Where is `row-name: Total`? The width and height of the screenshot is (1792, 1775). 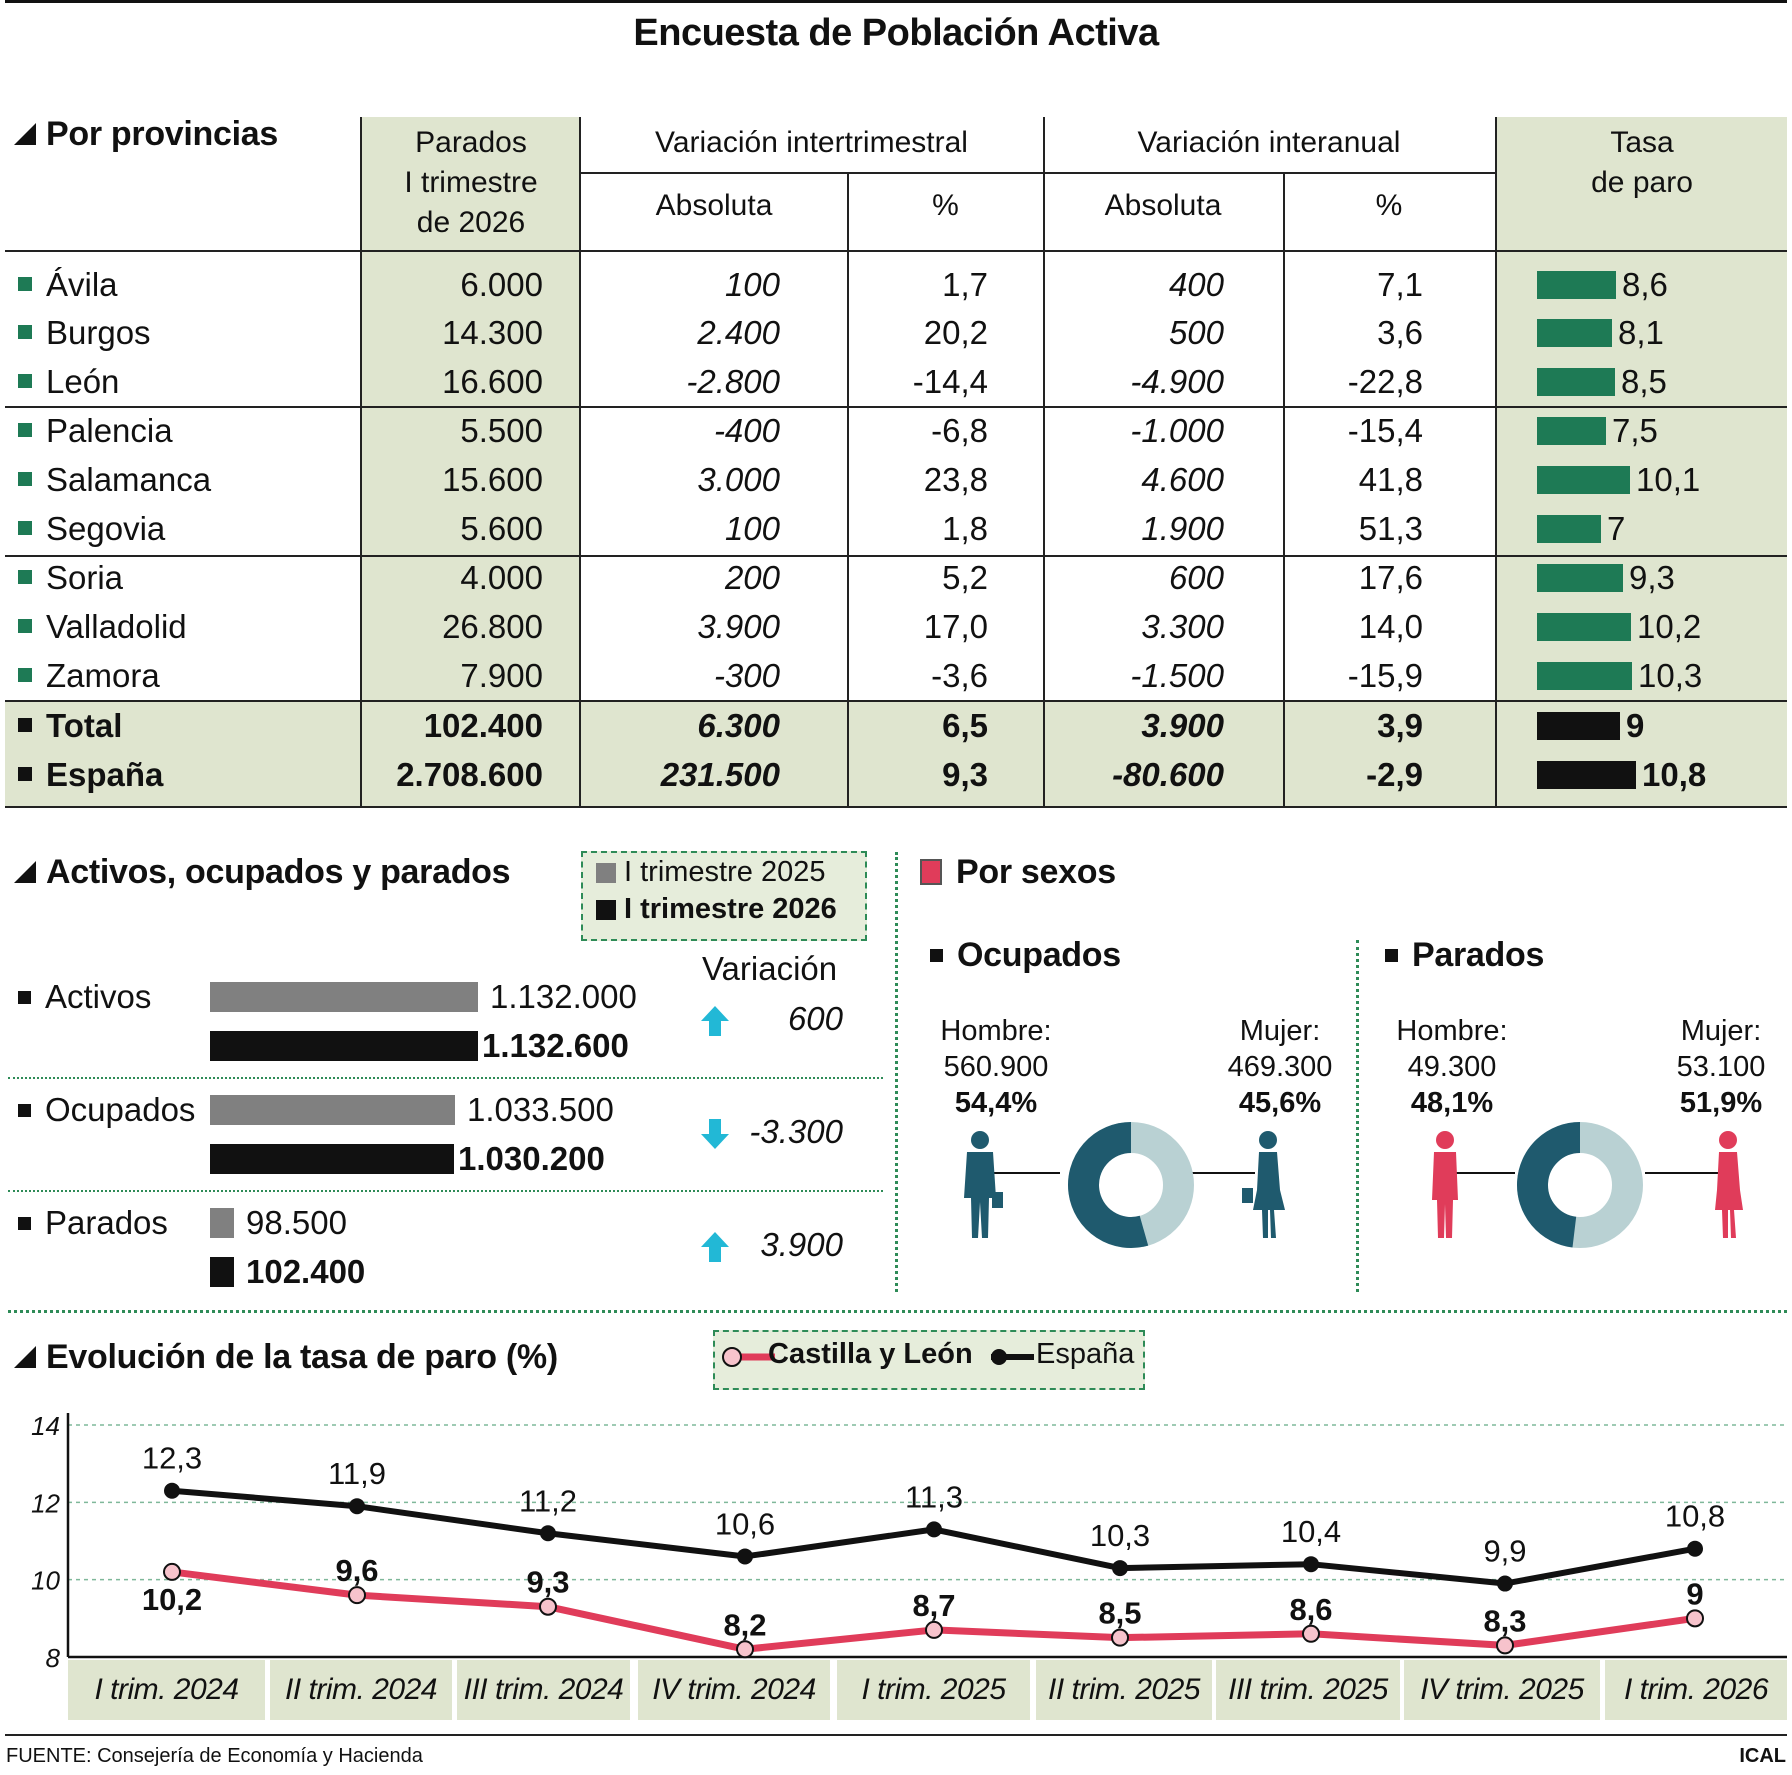 row-name: Total is located at coordinates (70, 725).